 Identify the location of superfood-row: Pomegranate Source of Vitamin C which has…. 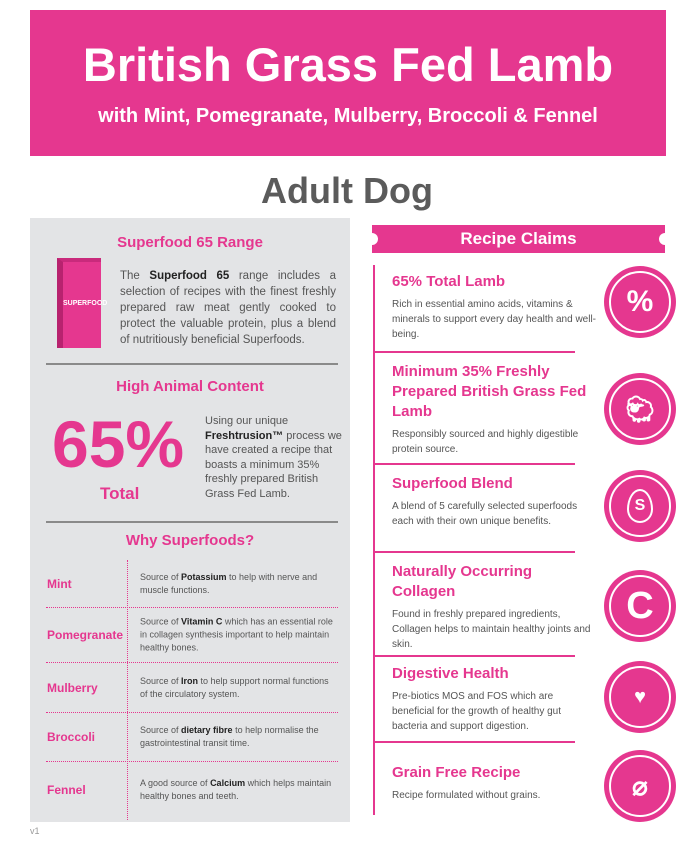
(192, 635).